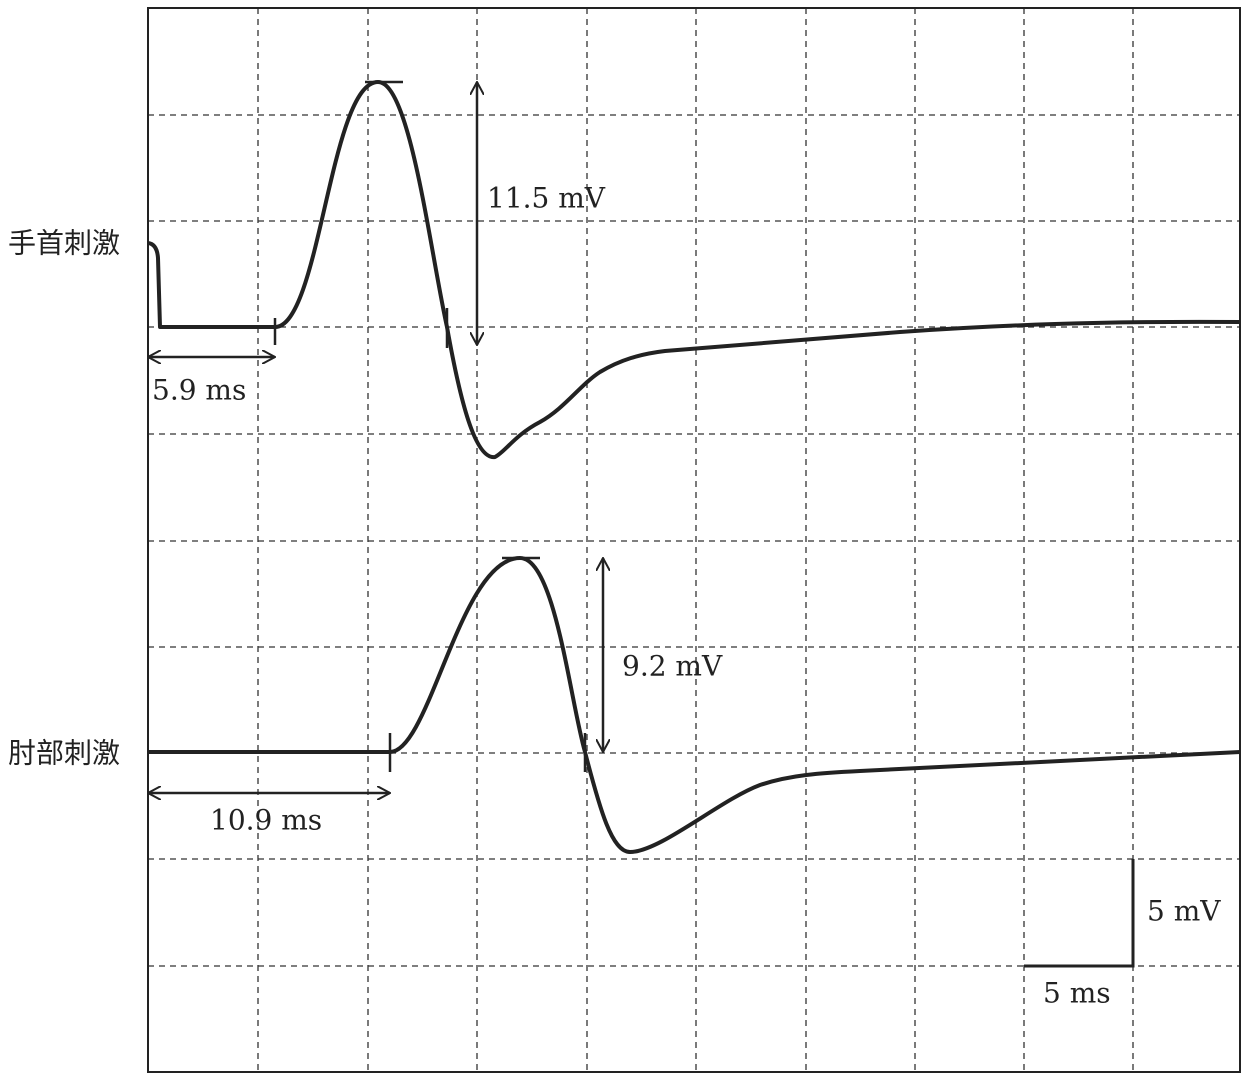 This screenshot has width=1251, height=1081. What do you see at coordinates (546, 198) in the screenshot?
I see `amplitude-label: 11.5 mV` at bounding box center [546, 198].